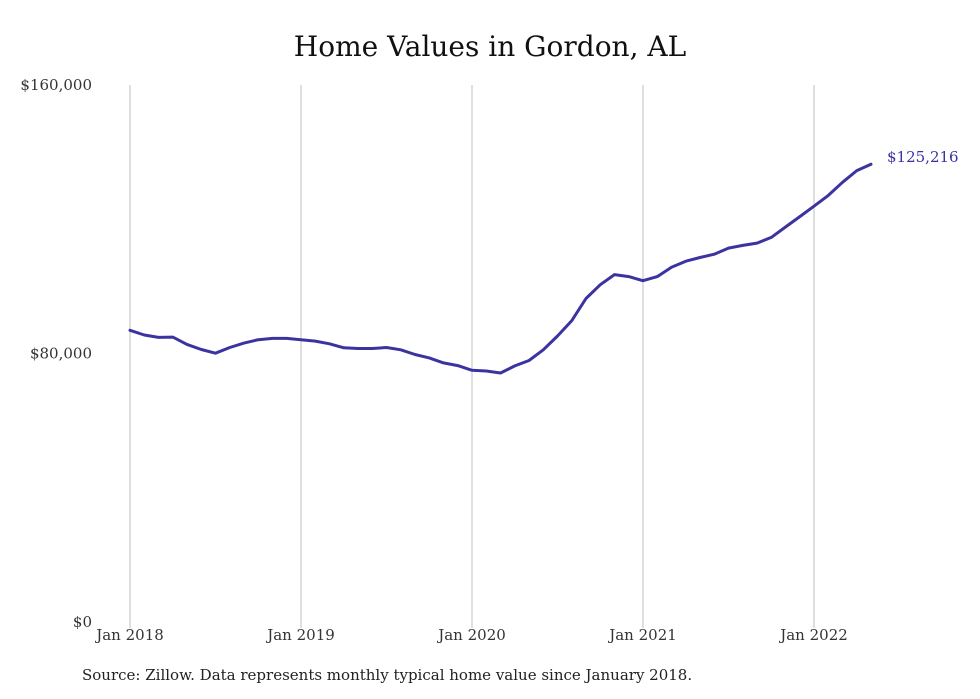 The image size is (980, 699). Describe the element at coordinates (813, 635) in the screenshot. I see `x-tick-label: Jan 2022` at that location.